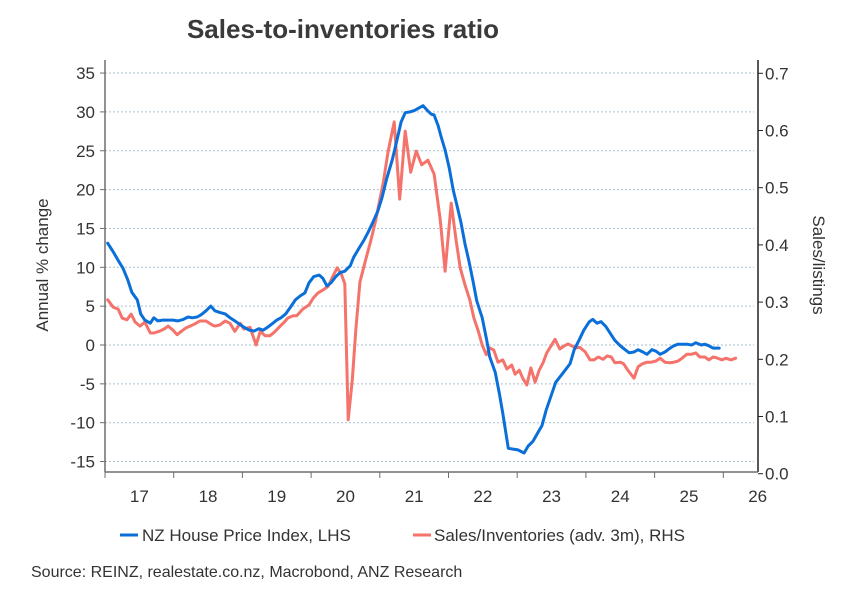  Describe the element at coordinates (345, 496) in the screenshot. I see `x-tick-label: 20` at that location.